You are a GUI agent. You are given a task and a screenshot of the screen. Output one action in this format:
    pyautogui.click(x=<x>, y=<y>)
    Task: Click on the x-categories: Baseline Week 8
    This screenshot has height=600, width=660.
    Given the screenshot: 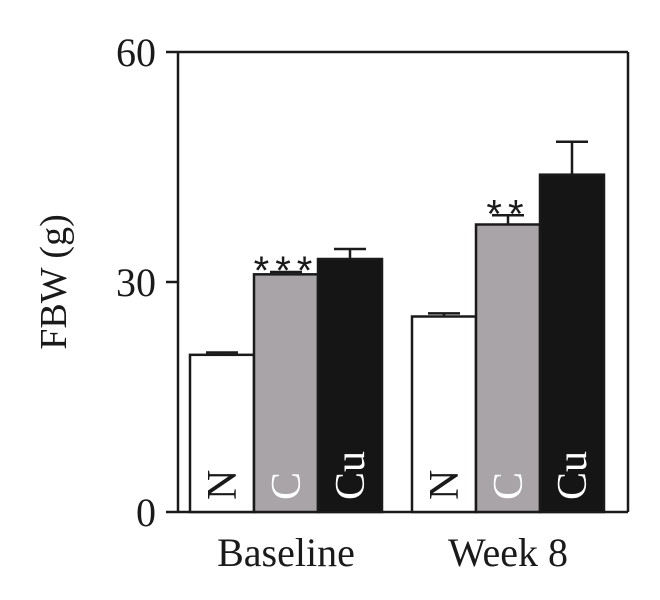 What is the action you would take?
    pyautogui.click(x=392, y=552)
    